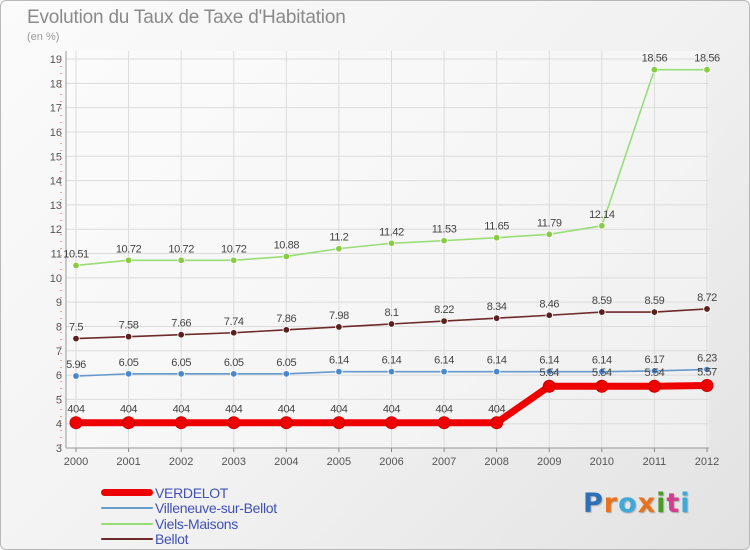 The width and height of the screenshot is (750, 550). Describe the element at coordinates (339, 462) in the screenshot. I see `x-tick-label: 2005` at that location.